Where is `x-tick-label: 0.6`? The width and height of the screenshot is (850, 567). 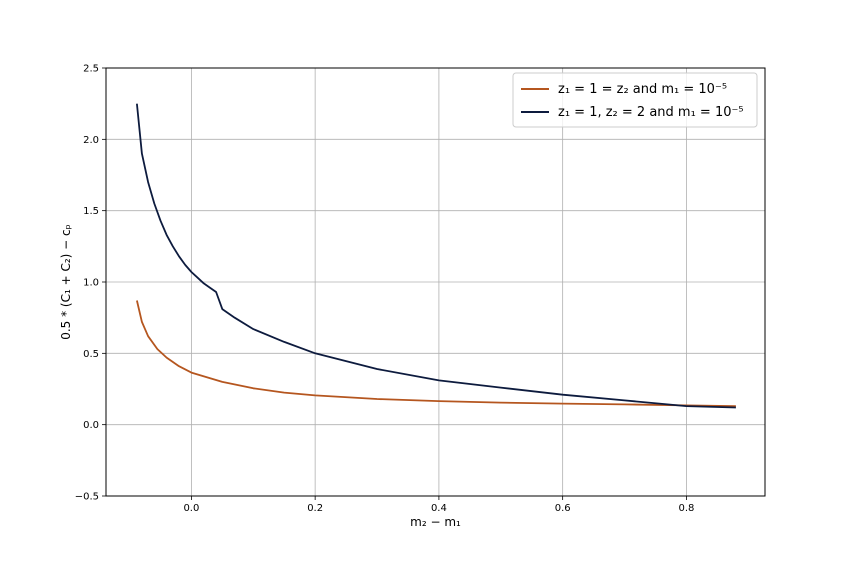
x-tick-label: 0.6 is located at coordinates (563, 508).